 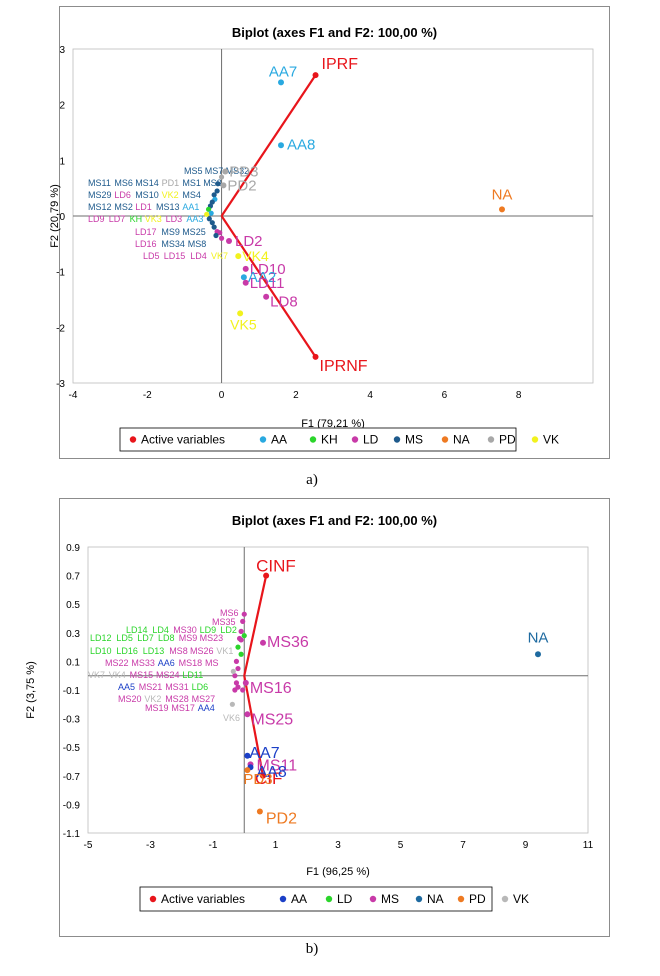 What do you see at coordinates (329, 440) in the screenshot?
I see `legend-label-kh: KH` at bounding box center [329, 440].